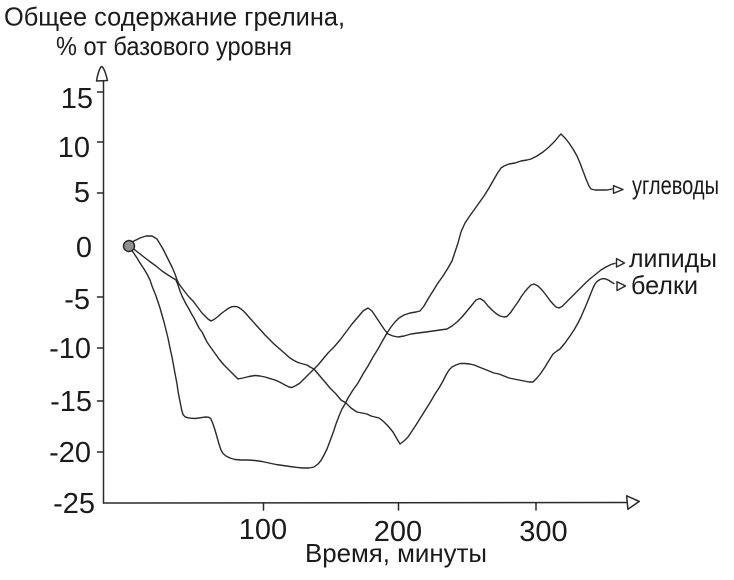 This screenshot has height=580, width=734. What do you see at coordinates (77, 99) in the screenshot?
I see `svg-text: 15` at bounding box center [77, 99].